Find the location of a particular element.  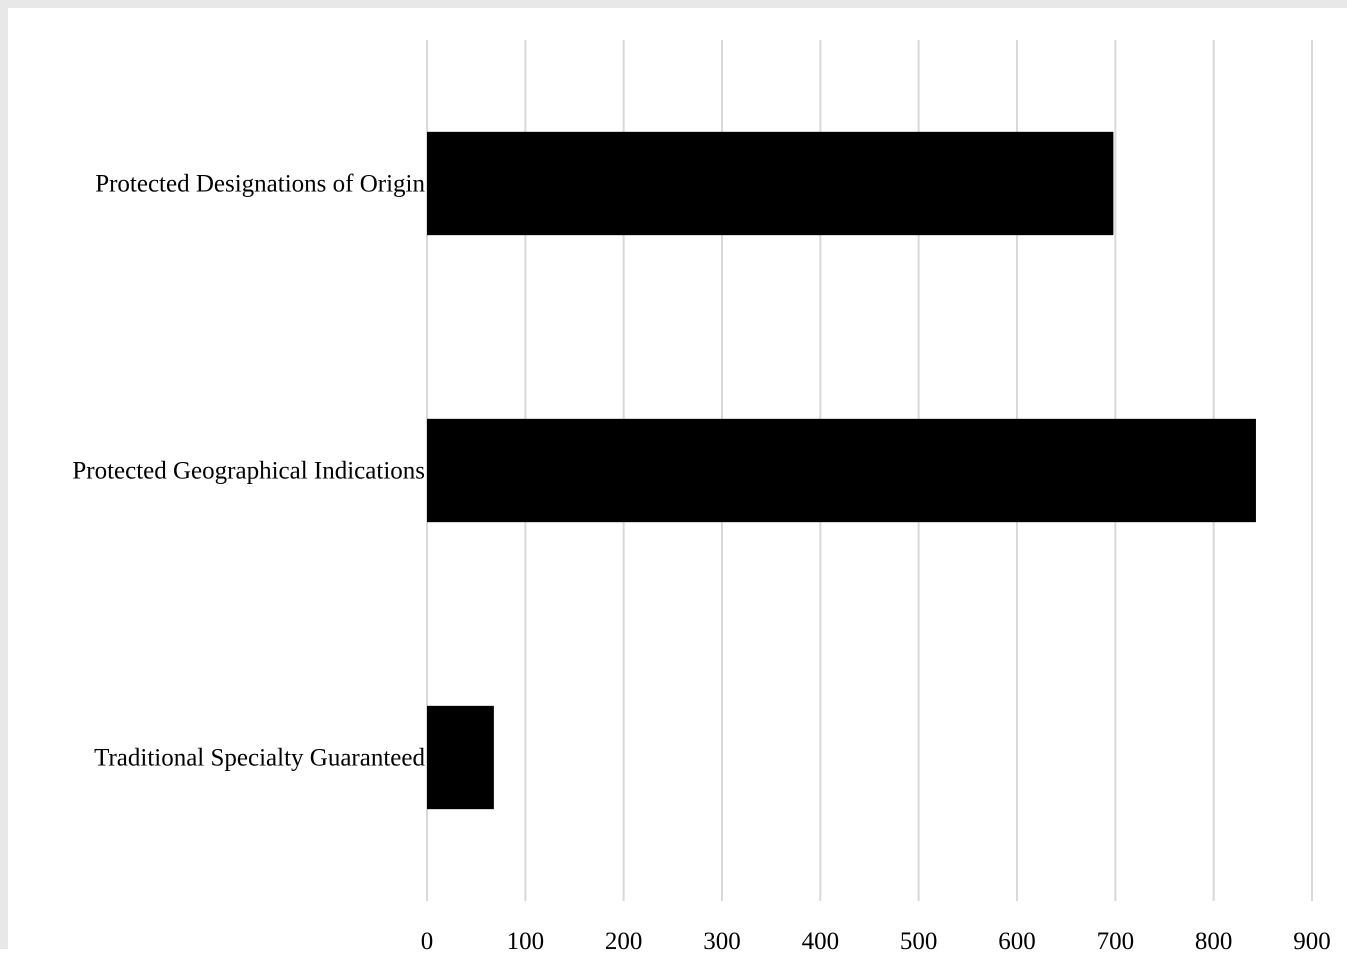

x-tick-label: 300 is located at coordinates (722, 941).